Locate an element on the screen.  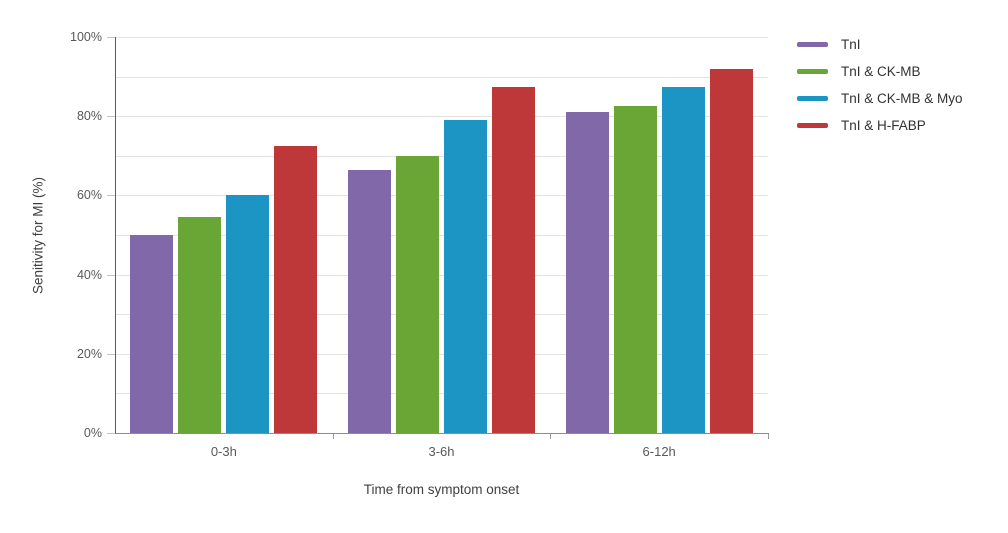
legend-label: TnI & CK-MB & Myo is located at coordinates (902, 98).